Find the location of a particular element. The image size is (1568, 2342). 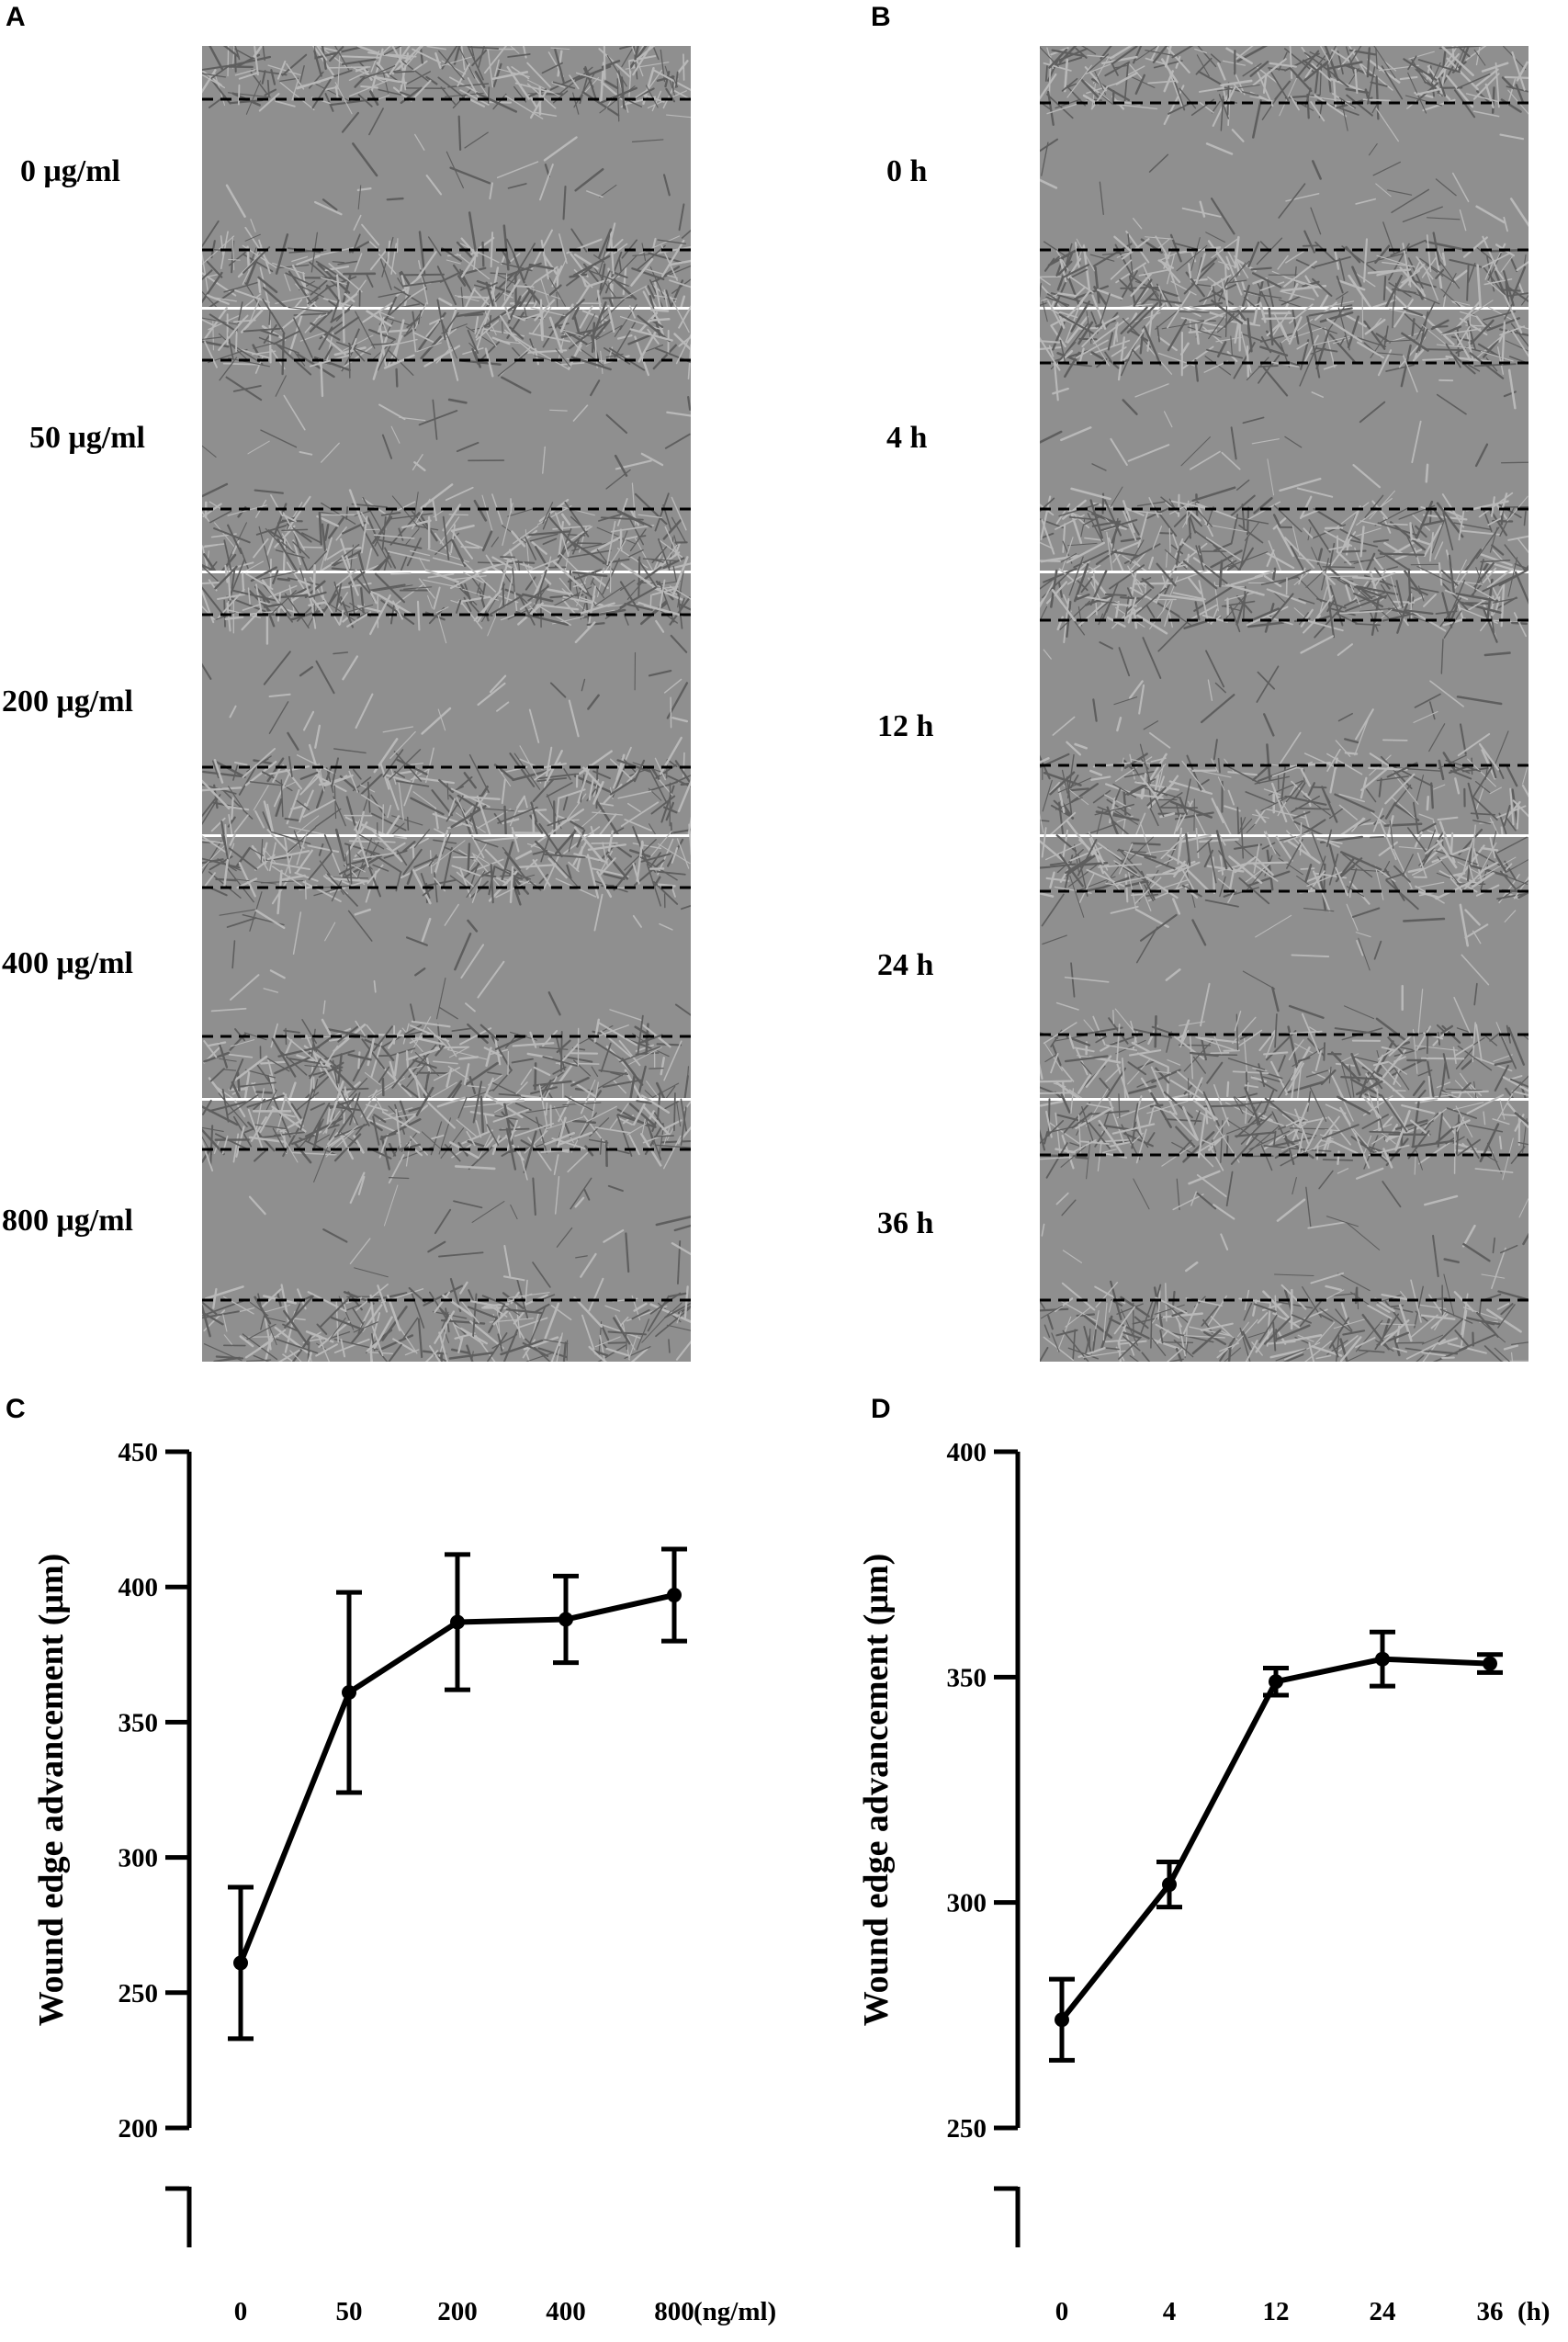

x-tick-label: 24 is located at coordinates (1383, 2311).